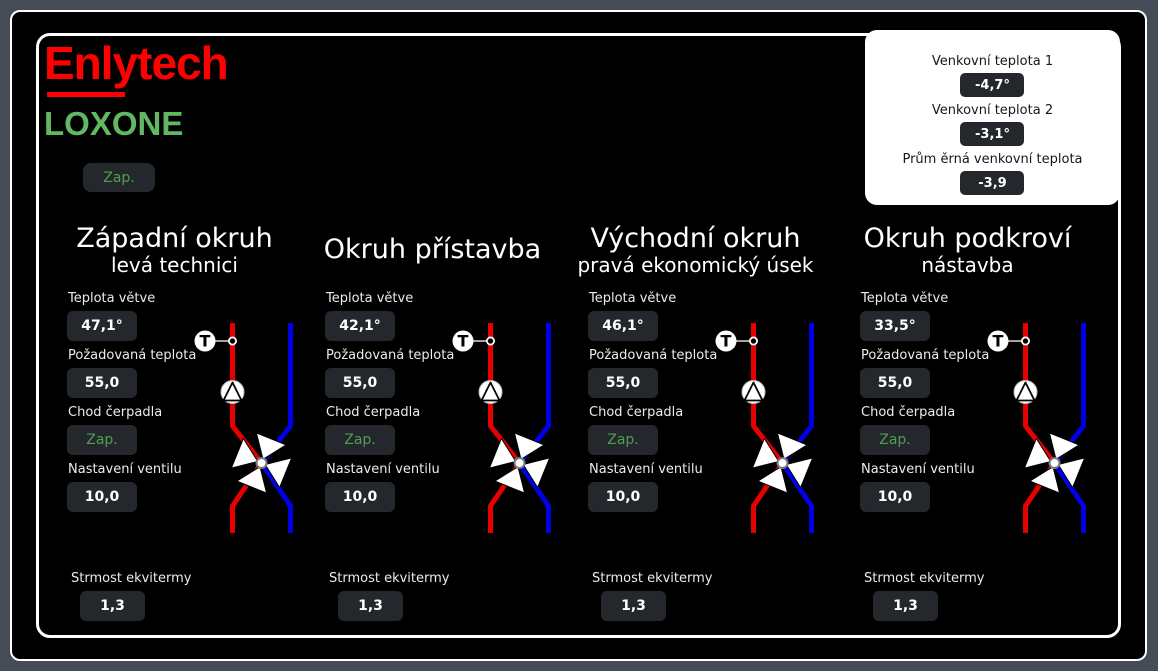 The width and height of the screenshot is (1158, 671). I want to click on circuit-header: Východní okruh pravá ekonomický úsek, so click(695, 250).